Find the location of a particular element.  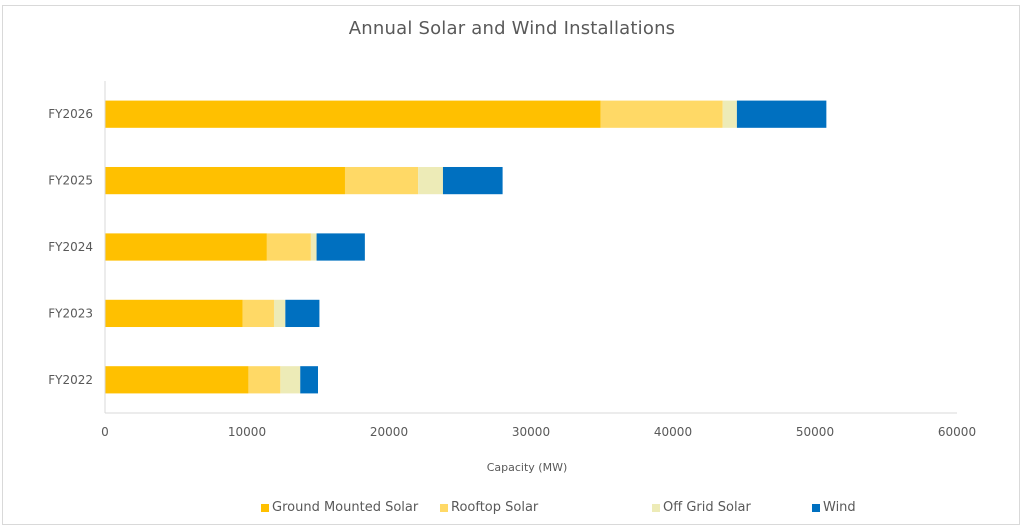

bar-fy2026-off-grid-solar is located at coordinates (729, 114).